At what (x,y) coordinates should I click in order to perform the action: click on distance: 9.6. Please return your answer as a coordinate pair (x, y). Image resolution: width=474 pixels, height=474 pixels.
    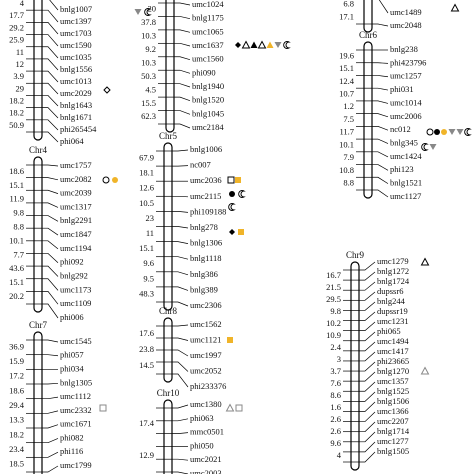
    Looking at the image, I should click on (335, 443).